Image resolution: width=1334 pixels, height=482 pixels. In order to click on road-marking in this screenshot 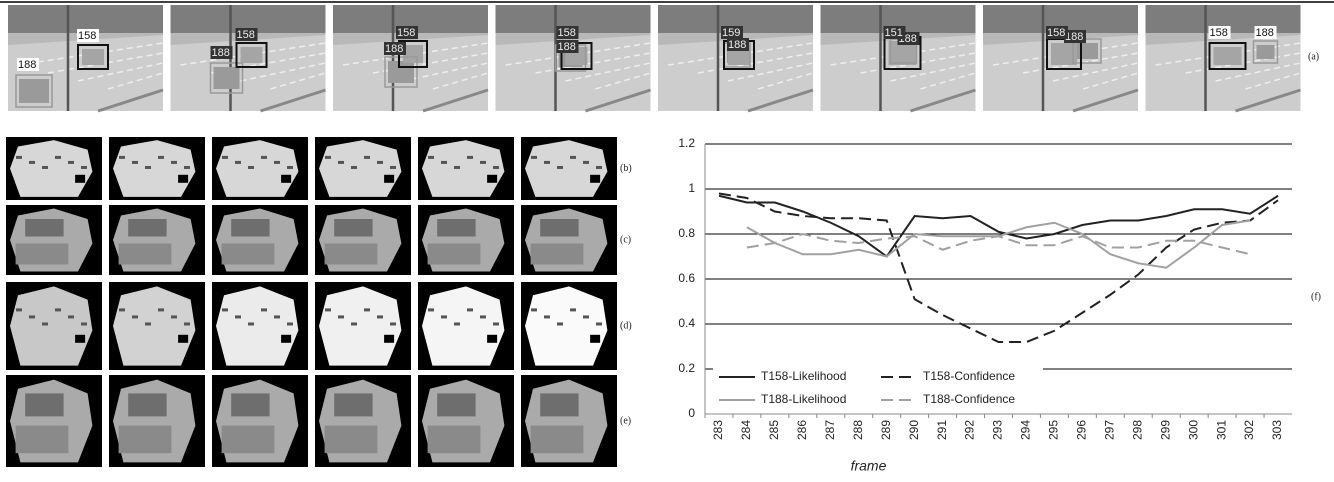, I will do `click(283, 72)`.